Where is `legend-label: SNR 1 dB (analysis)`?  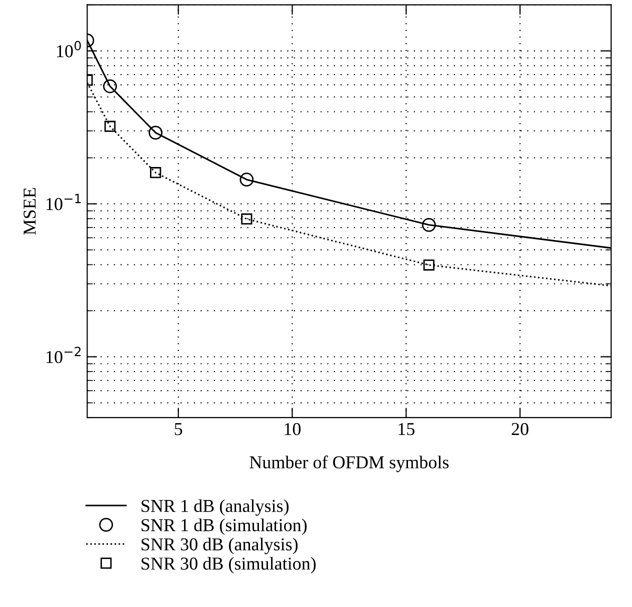
legend-label: SNR 1 dB (analysis) is located at coordinates (215, 507).